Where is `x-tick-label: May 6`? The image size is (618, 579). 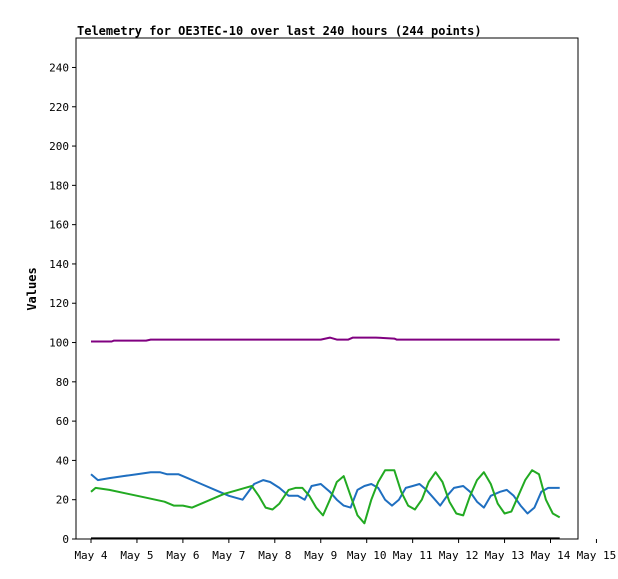 x-tick-label: May 6 is located at coordinates (182, 555).